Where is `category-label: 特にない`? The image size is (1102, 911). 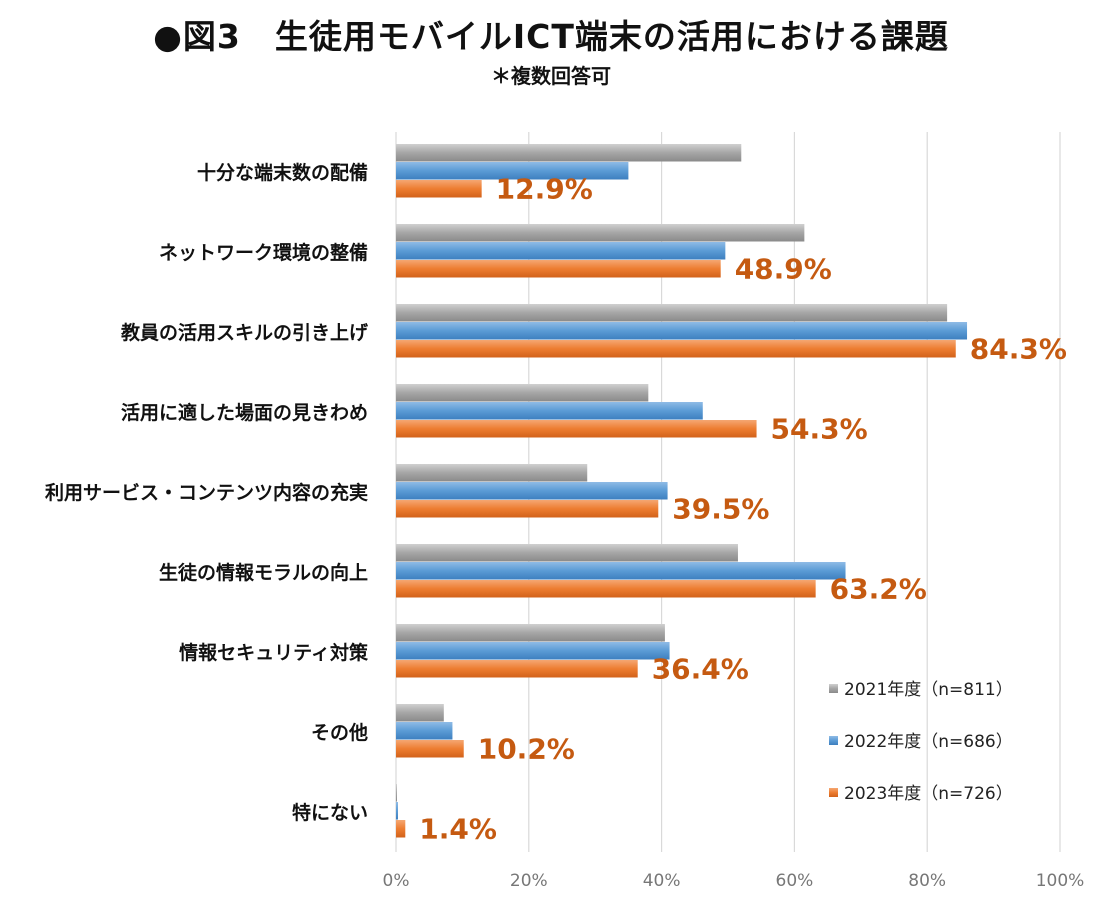
category-label: 特にない is located at coordinates (330, 813).